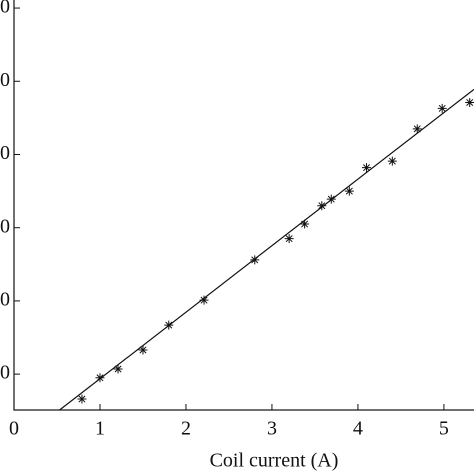  Describe the element at coordinates (358, 429) in the screenshot. I see `x-tick-label: 4` at that location.